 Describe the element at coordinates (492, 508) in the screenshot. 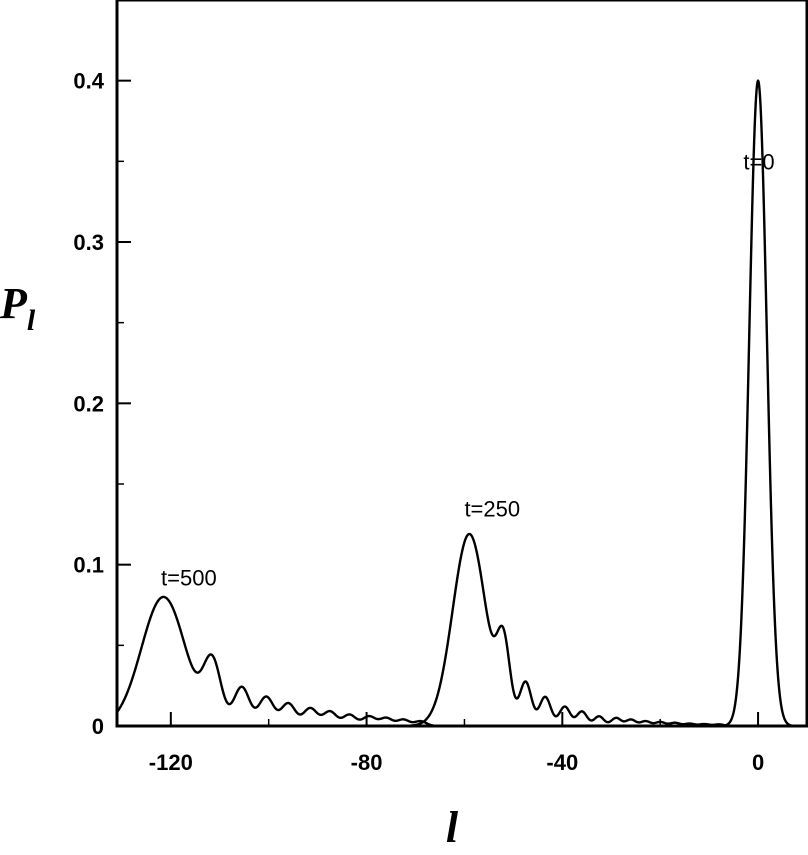

I see `series-annotation: t=250` at that location.